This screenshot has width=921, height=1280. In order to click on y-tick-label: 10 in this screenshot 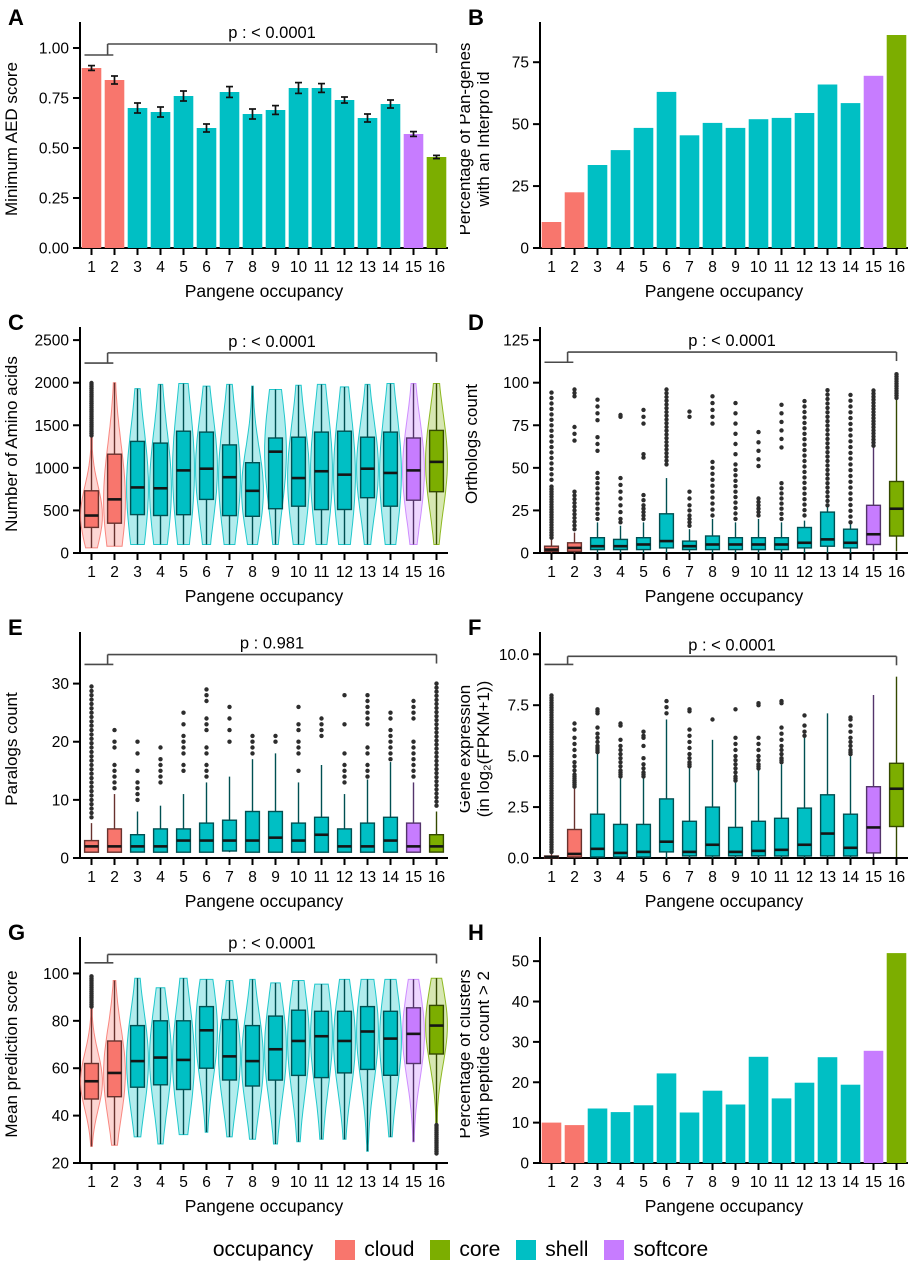, I will do `click(61, 800)`.